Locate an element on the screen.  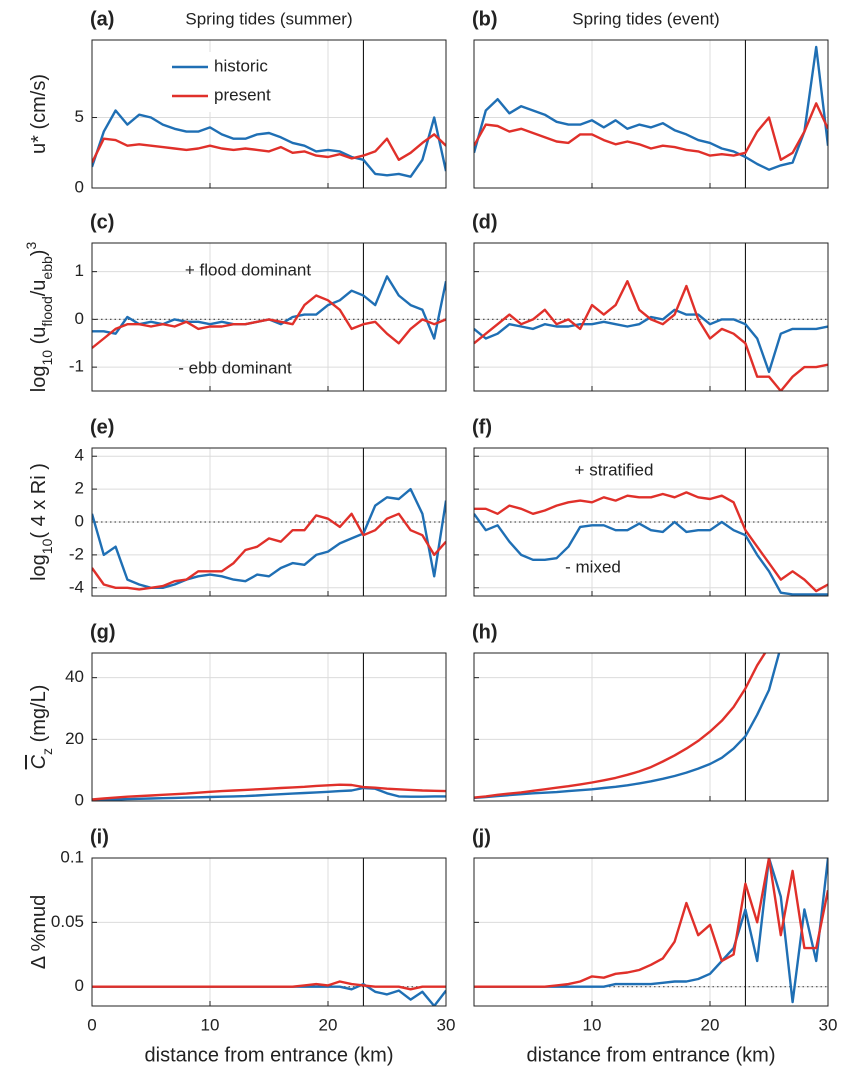
panel-title: (c) is located at coordinates (102, 222).